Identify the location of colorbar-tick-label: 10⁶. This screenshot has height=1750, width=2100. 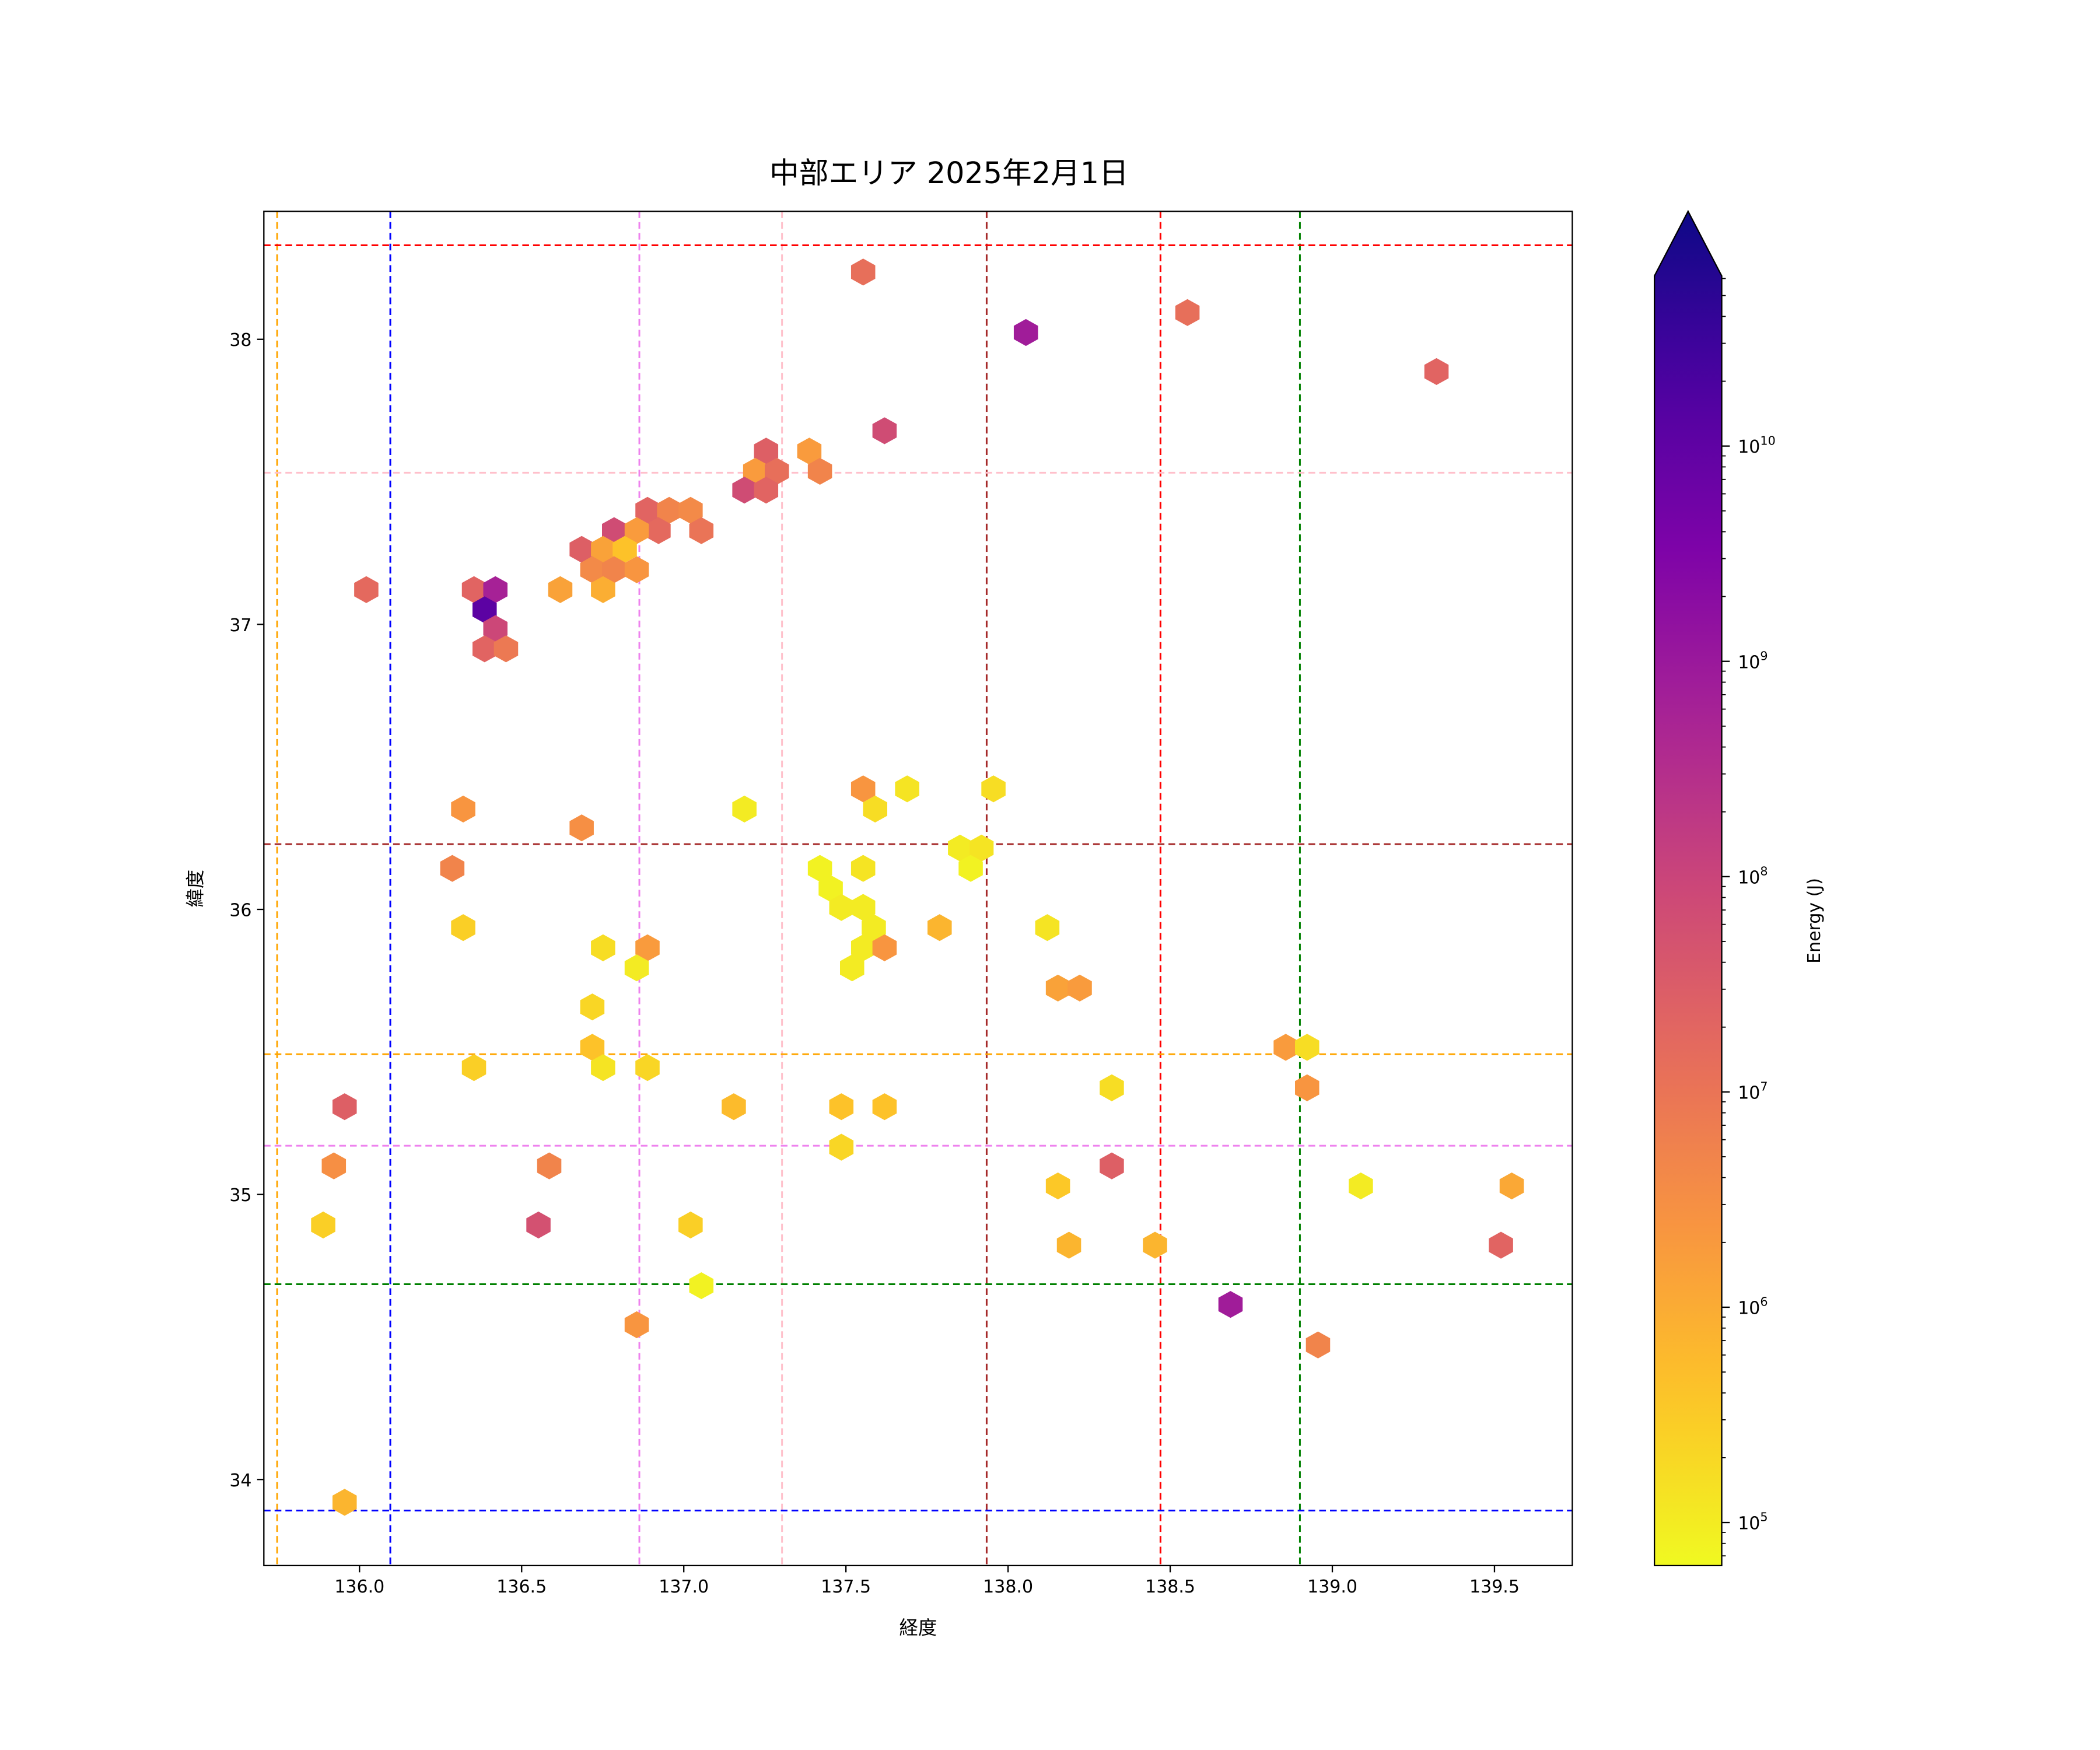
(1753, 1307).